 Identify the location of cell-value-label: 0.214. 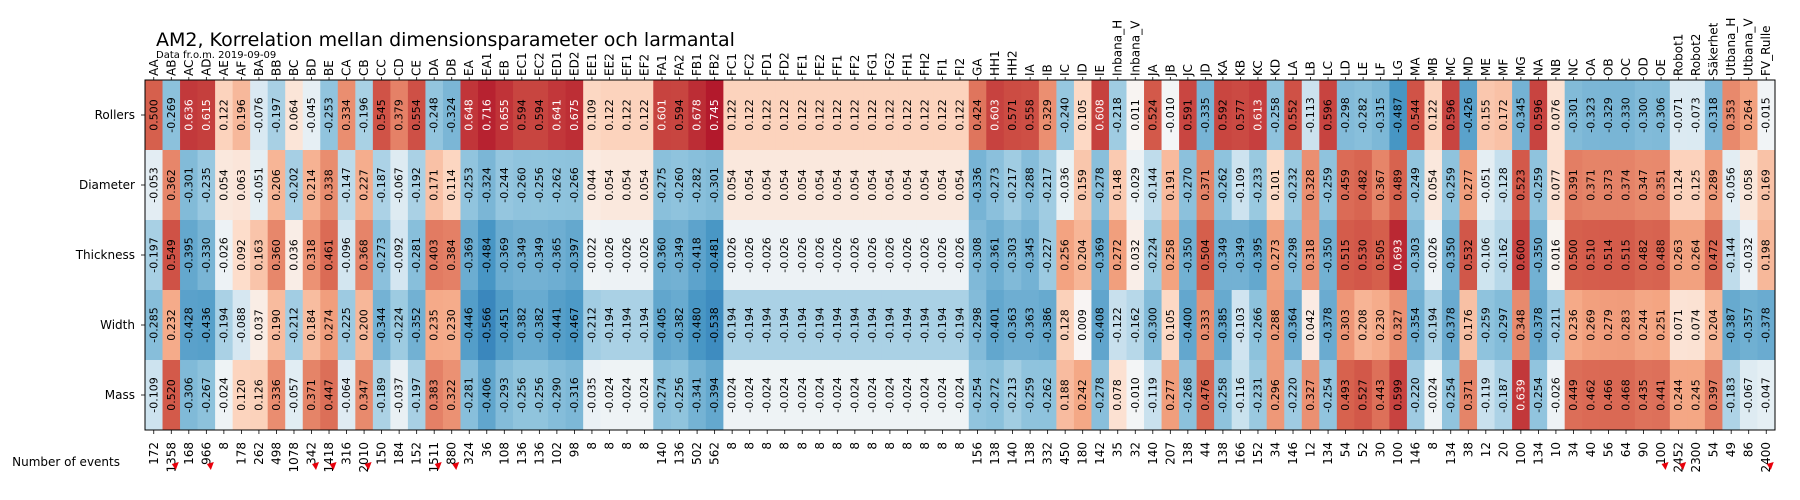
(311, 185).